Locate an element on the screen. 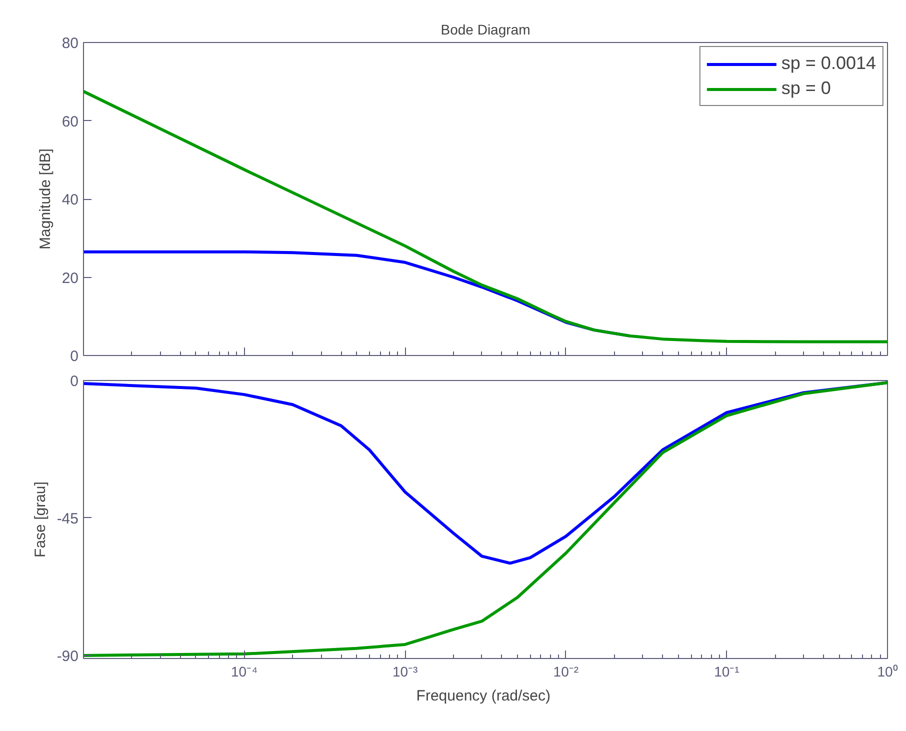 This screenshot has height=731, width=906. y-tick-label: -90 is located at coordinates (67, 656).